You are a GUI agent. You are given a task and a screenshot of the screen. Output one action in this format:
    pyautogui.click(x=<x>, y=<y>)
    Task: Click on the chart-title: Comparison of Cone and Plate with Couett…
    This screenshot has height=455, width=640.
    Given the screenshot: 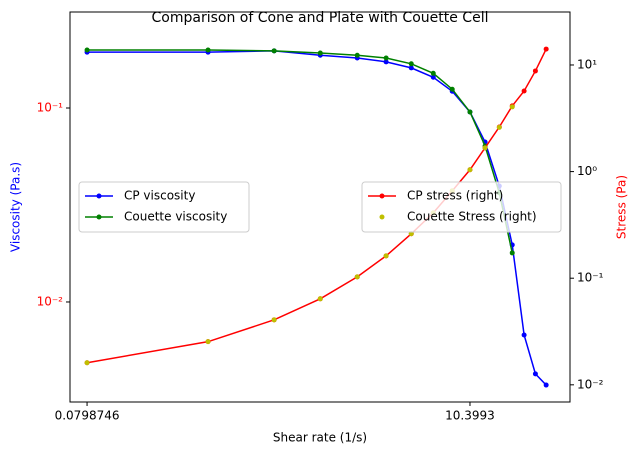 What is the action you would take?
    pyautogui.click(x=320, y=18)
    